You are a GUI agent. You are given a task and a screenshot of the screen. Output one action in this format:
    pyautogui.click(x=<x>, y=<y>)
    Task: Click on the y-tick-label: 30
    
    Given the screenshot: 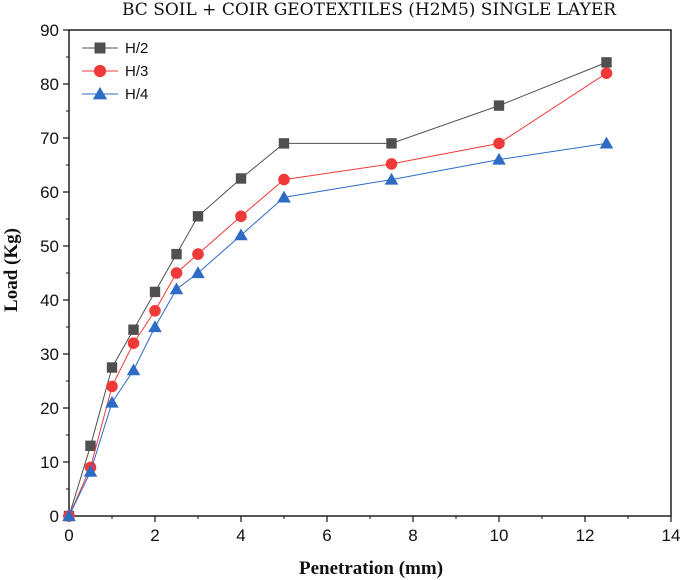 What is the action you would take?
    pyautogui.click(x=49, y=354)
    